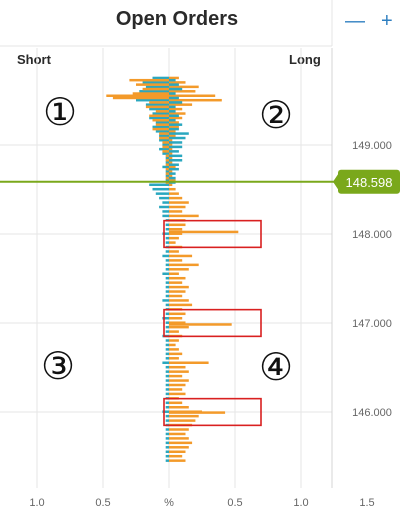  Describe the element at coordinates (369, 182) in the screenshot. I see `current-price-label: 148.598` at that location.